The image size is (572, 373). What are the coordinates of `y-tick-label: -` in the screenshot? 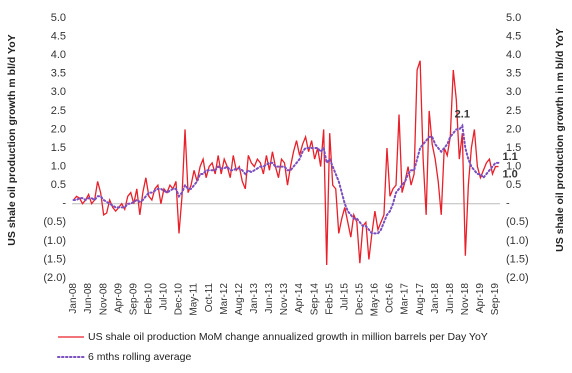 It's located at (64, 204).